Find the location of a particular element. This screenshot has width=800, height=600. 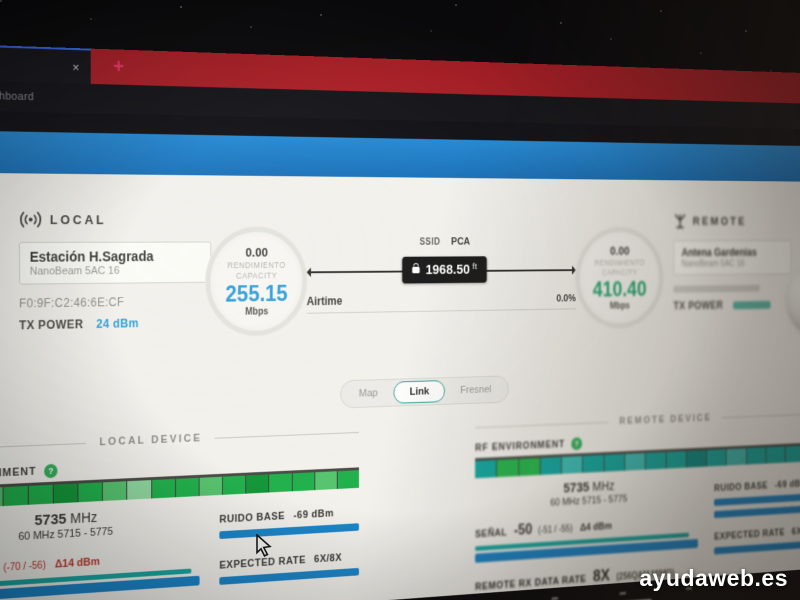

signal-chains: (-70 / -56) is located at coordinates (24, 567).